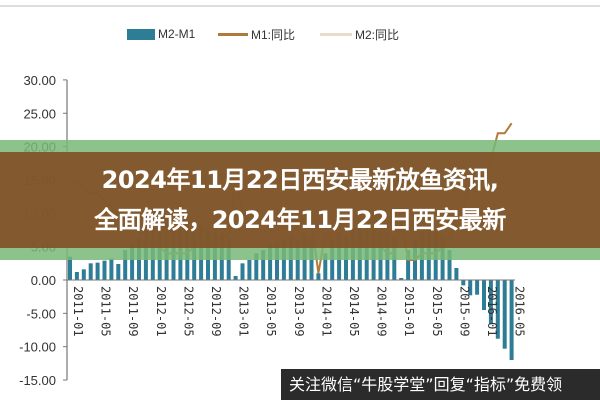 This screenshot has width=600, height=400. What do you see at coordinates (177, 34) in the screenshot?
I see `legend-label: M2-M1` at bounding box center [177, 34].